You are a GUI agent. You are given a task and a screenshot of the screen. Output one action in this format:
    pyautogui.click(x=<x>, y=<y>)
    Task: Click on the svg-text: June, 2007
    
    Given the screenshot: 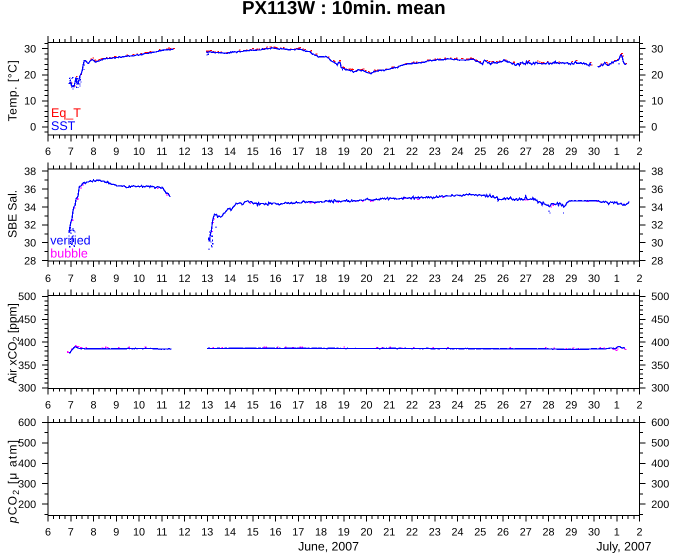 What is the action you would take?
    pyautogui.click(x=328, y=547)
    